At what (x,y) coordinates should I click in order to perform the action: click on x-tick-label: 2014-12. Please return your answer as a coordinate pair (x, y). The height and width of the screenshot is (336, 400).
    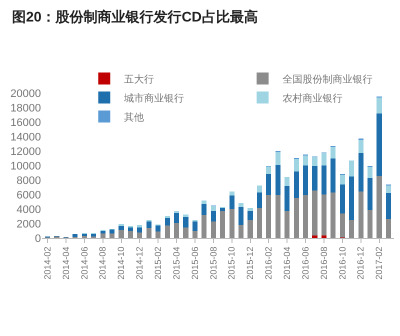
    Looking at the image, I should click on (139, 263).